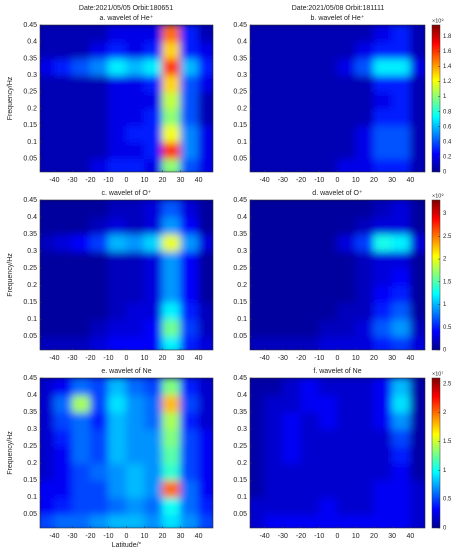 The width and height of the screenshot is (467, 555). What do you see at coordinates (392, 358) in the screenshot?
I see `x-tick-label: 30` at bounding box center [392, 358].